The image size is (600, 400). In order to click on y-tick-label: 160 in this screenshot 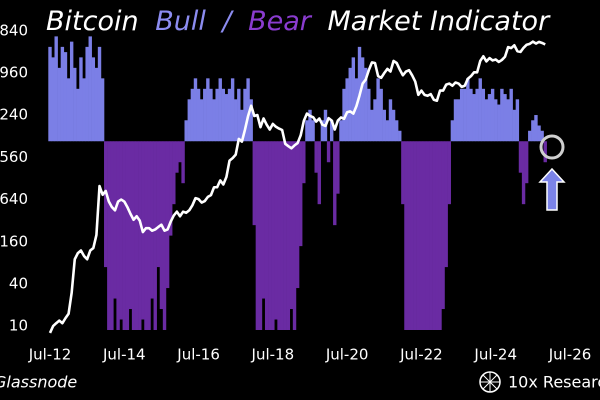, I will do `click(14, 241)`.